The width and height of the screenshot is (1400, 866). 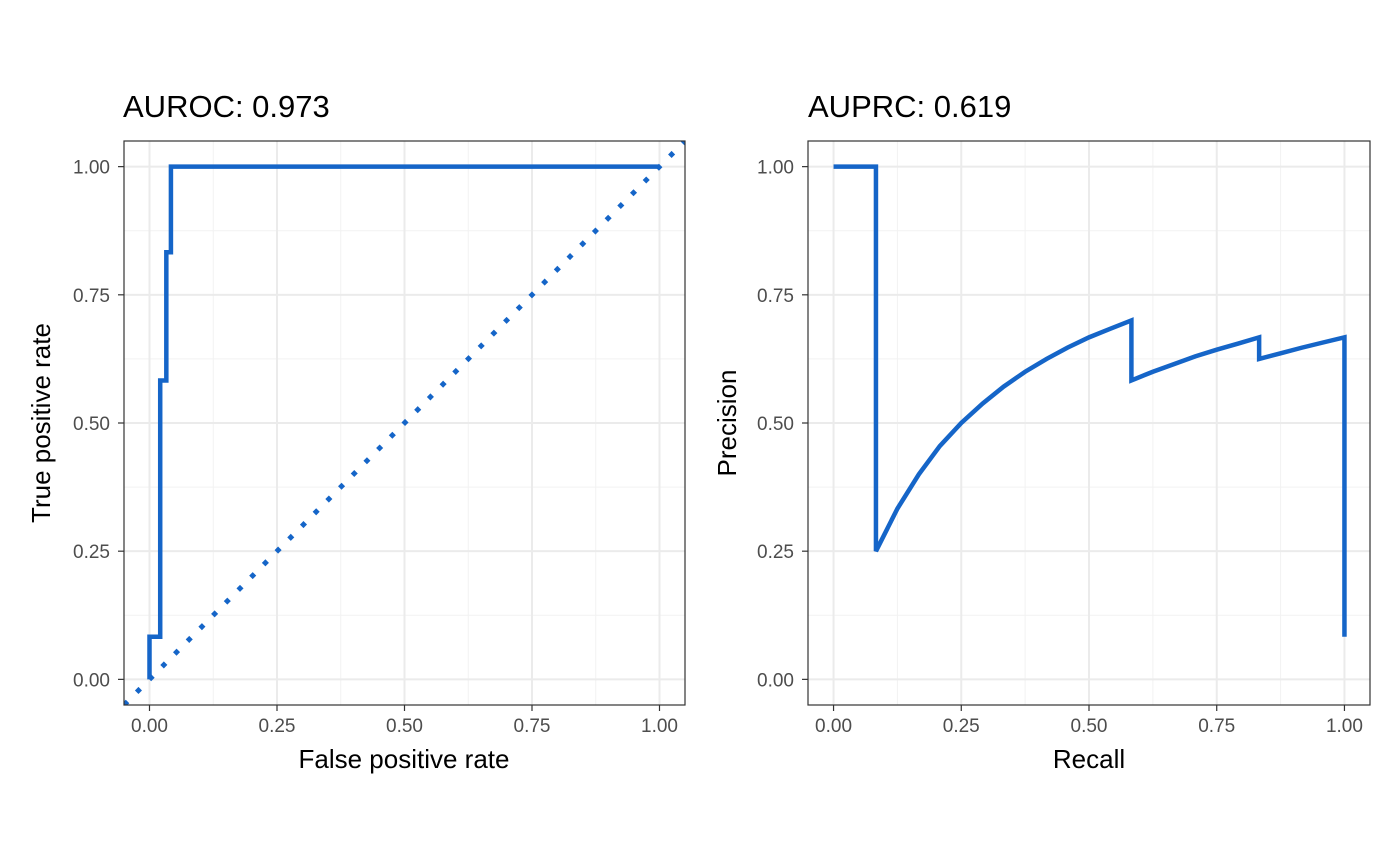 I want to click on y-axis-title: Precision, so click(x=727, y=423).